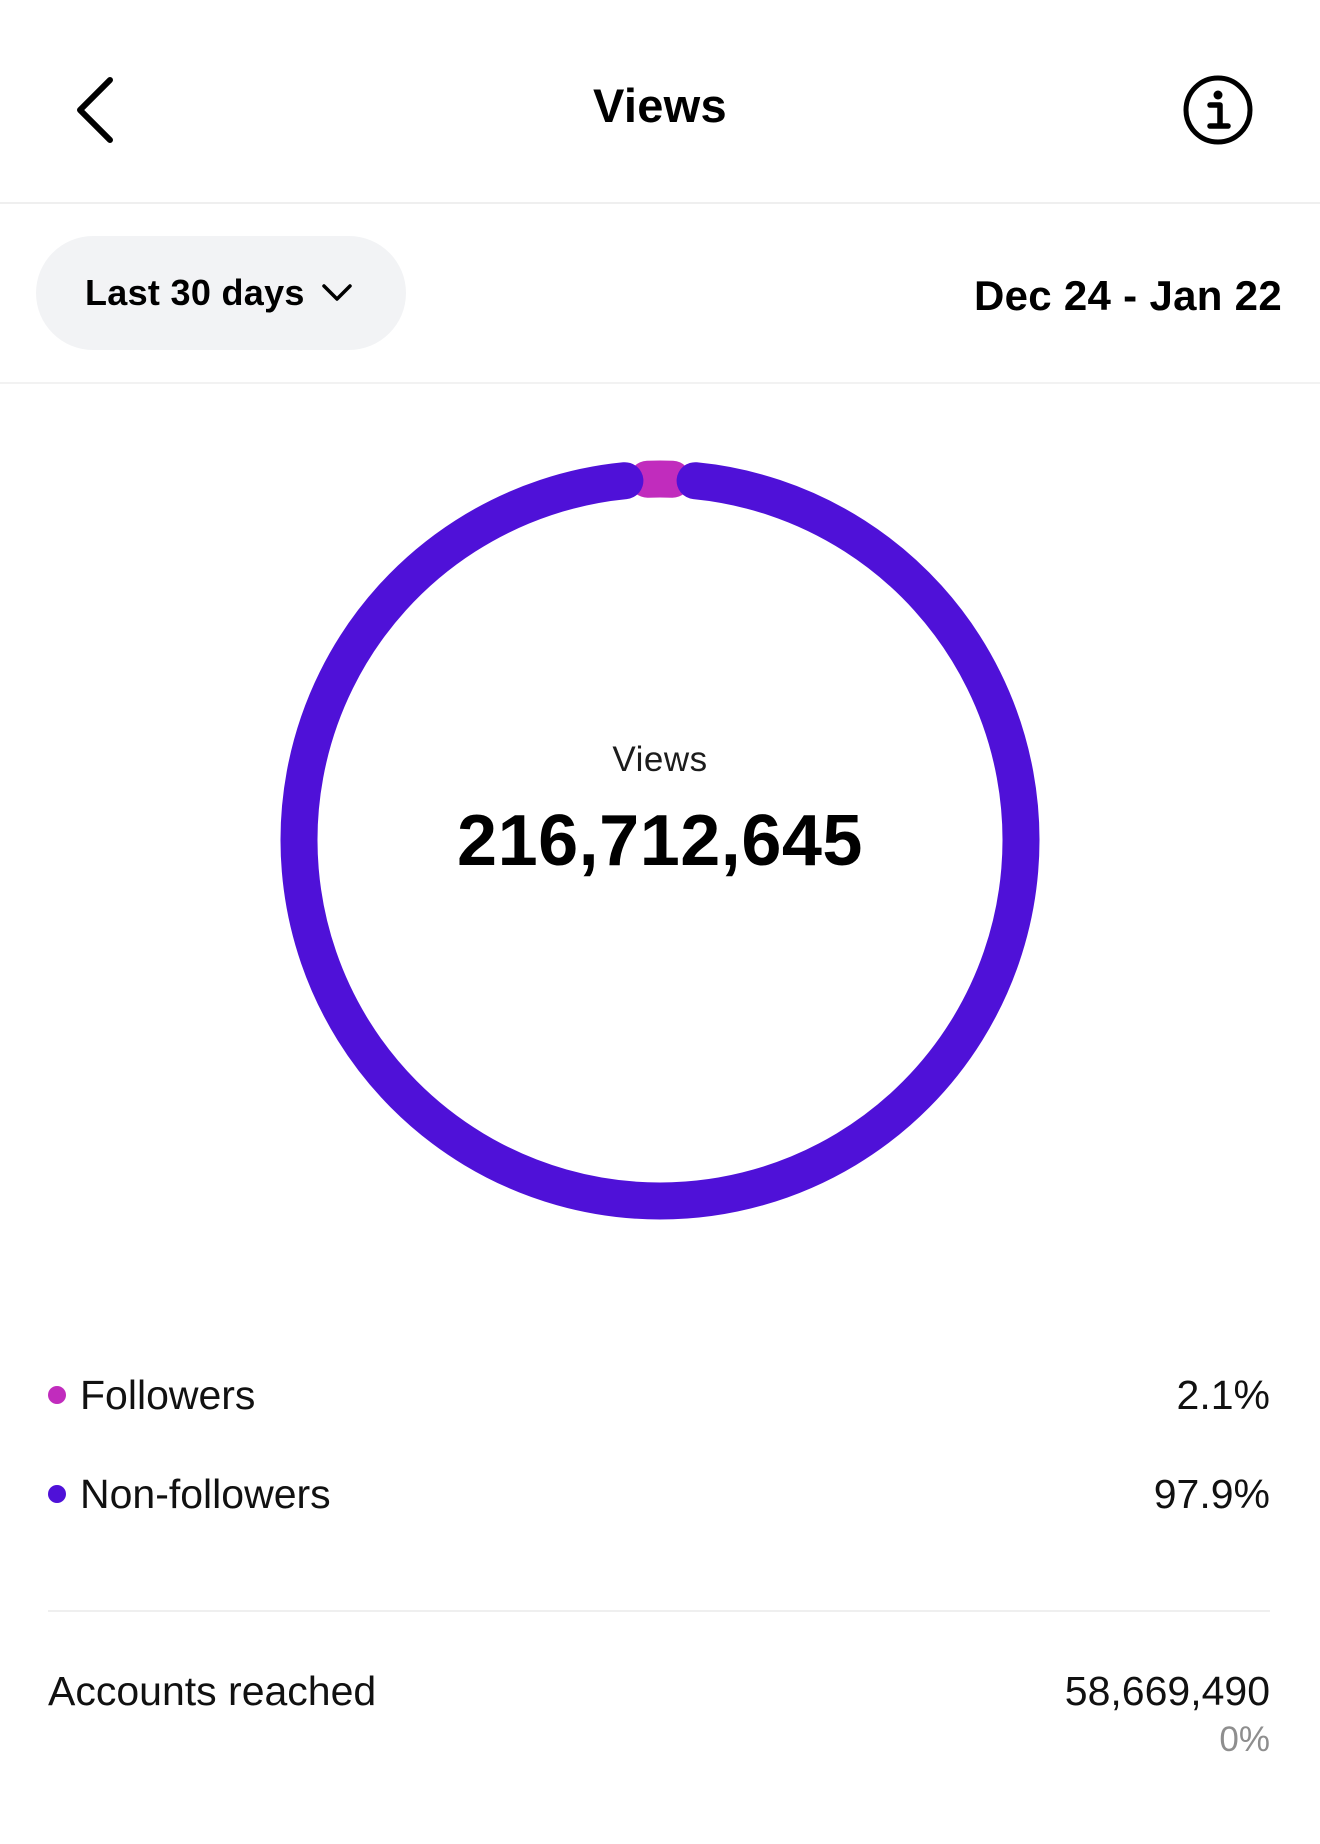 The height and width of the screenshot is (1844, 1320). I want to click on back-button, so click(96, 110).